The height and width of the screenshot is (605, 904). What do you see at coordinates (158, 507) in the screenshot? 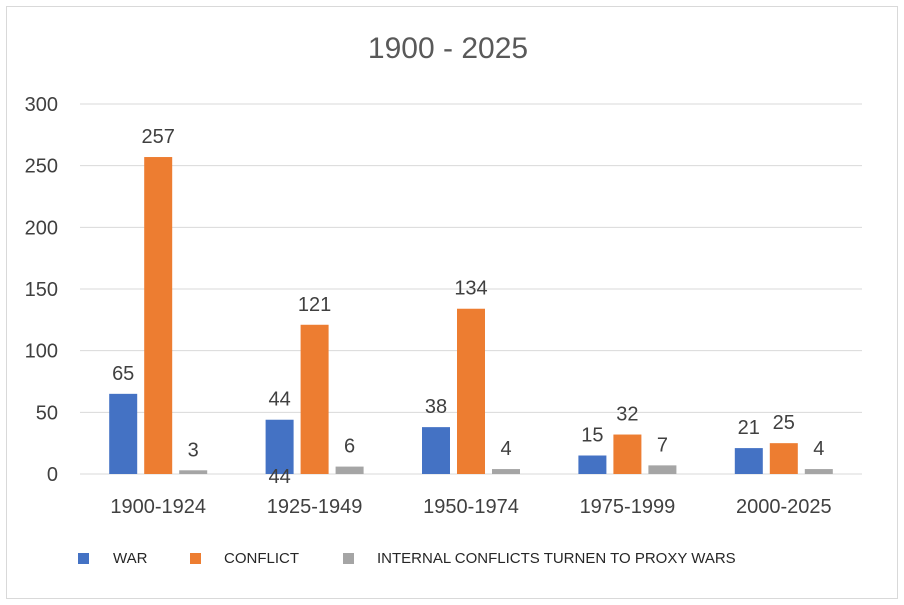
I see `x-tick-label: 1900-1924` at bounding box center [158, 507].